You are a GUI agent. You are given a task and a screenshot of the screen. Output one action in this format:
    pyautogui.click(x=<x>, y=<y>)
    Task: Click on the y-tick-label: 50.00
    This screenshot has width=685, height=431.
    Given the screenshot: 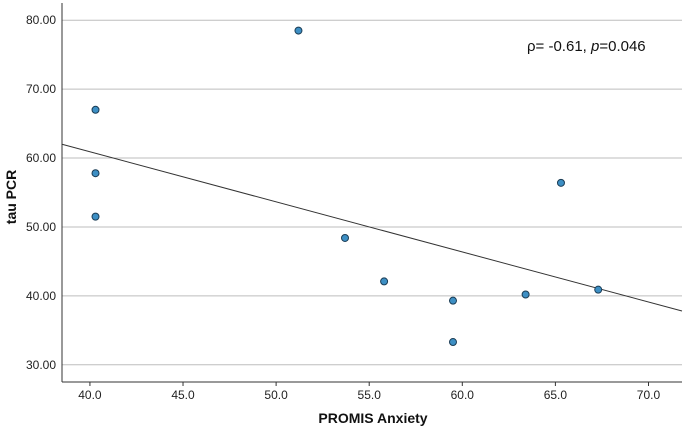 What is the action you would take?
    pyautogui.click(x=41, y=227)
    